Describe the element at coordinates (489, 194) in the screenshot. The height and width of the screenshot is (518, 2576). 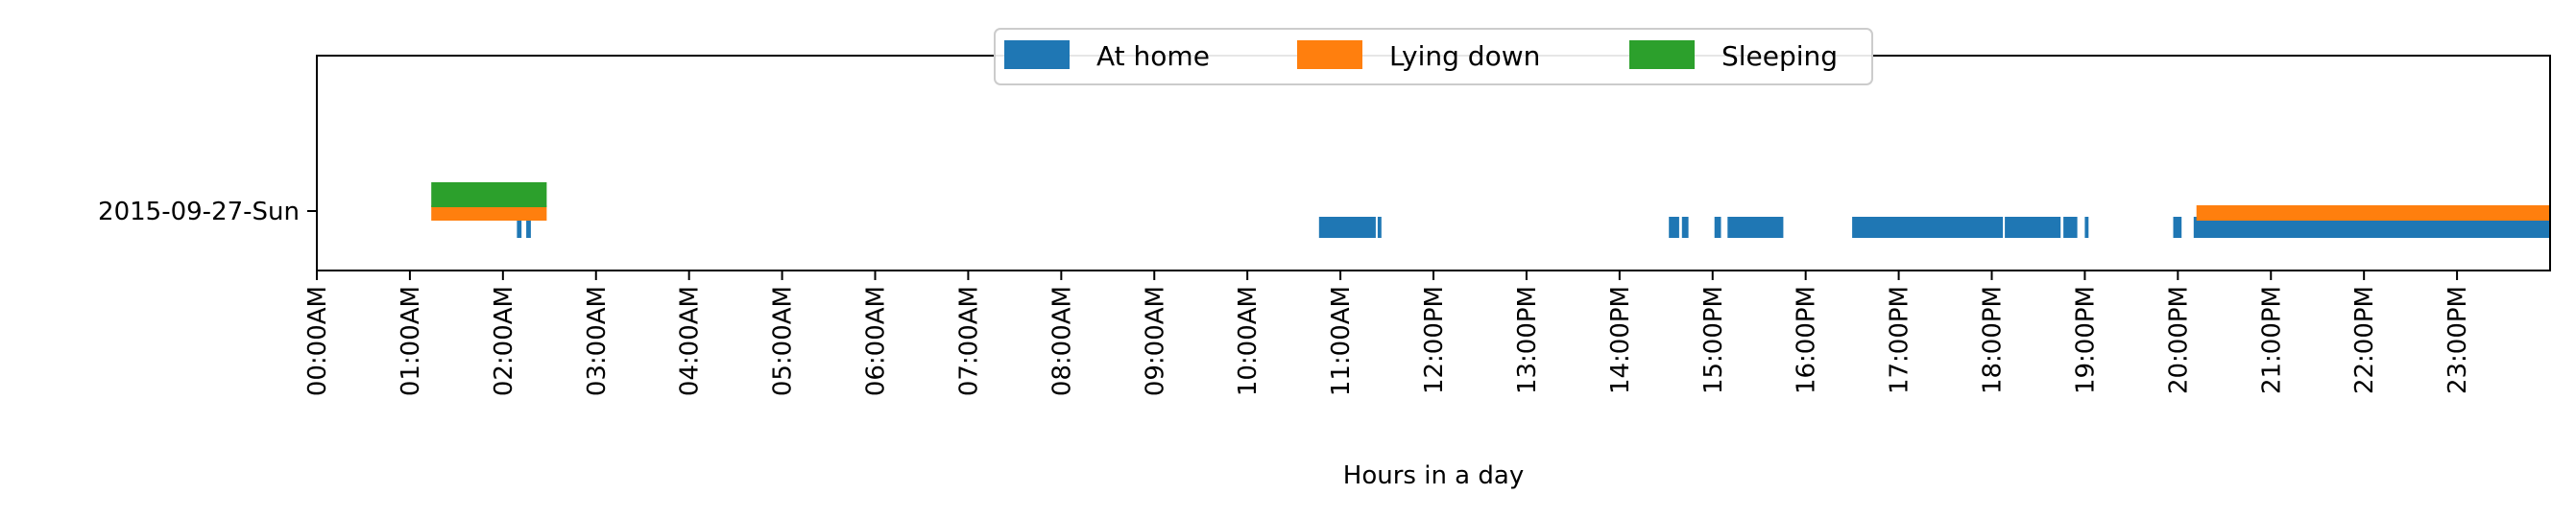
I see `sleeping-bar` at that location.